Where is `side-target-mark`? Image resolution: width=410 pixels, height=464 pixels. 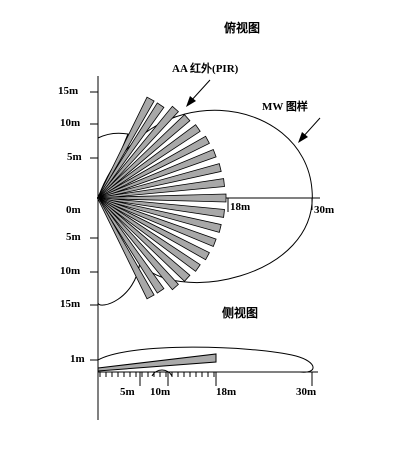
side-target-mark is located at coordinates (162, 373).